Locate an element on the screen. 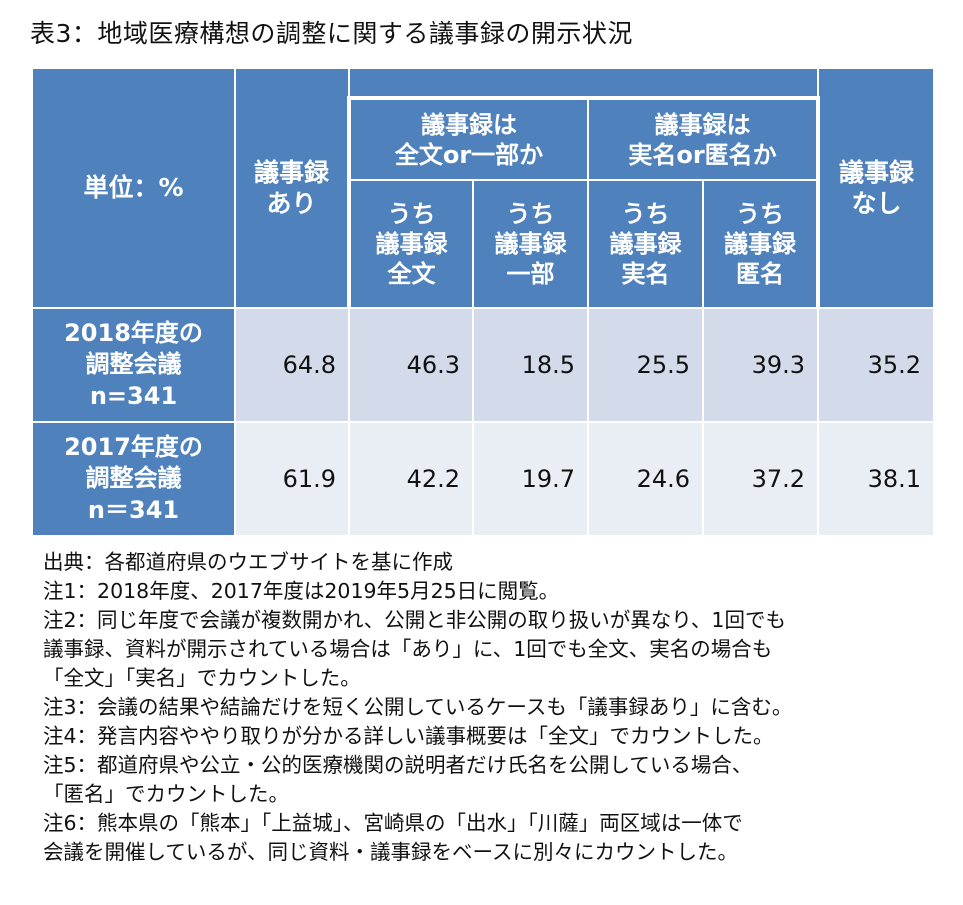 The height and width of the screenshot is (905, 963). note-source: 出典：各都道府県のウエブサイトを基に作成 is located at coordinates (248, 562).